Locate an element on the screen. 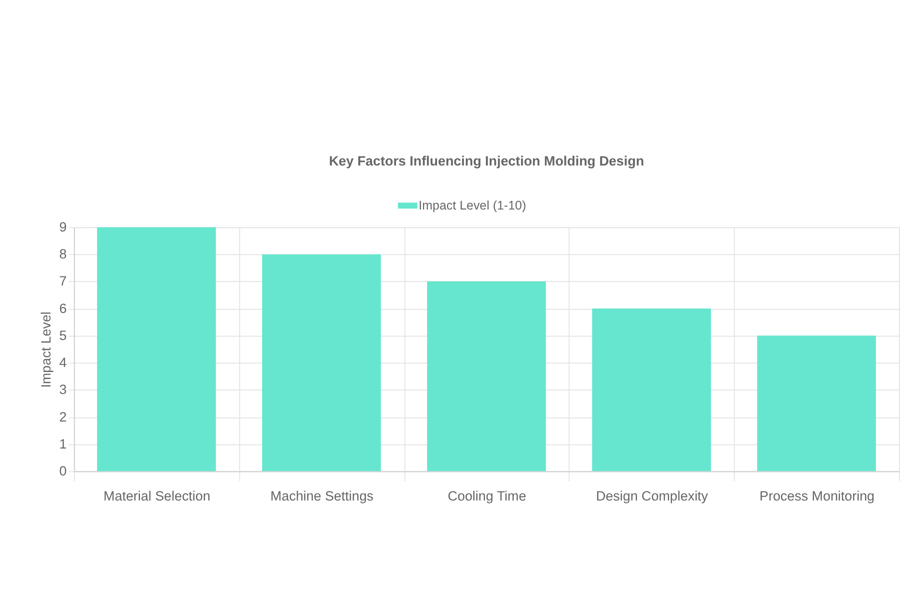 The height and width of the screenshot is (600, 900). y-tick-label: 7 is located at coordinates (63, 281).